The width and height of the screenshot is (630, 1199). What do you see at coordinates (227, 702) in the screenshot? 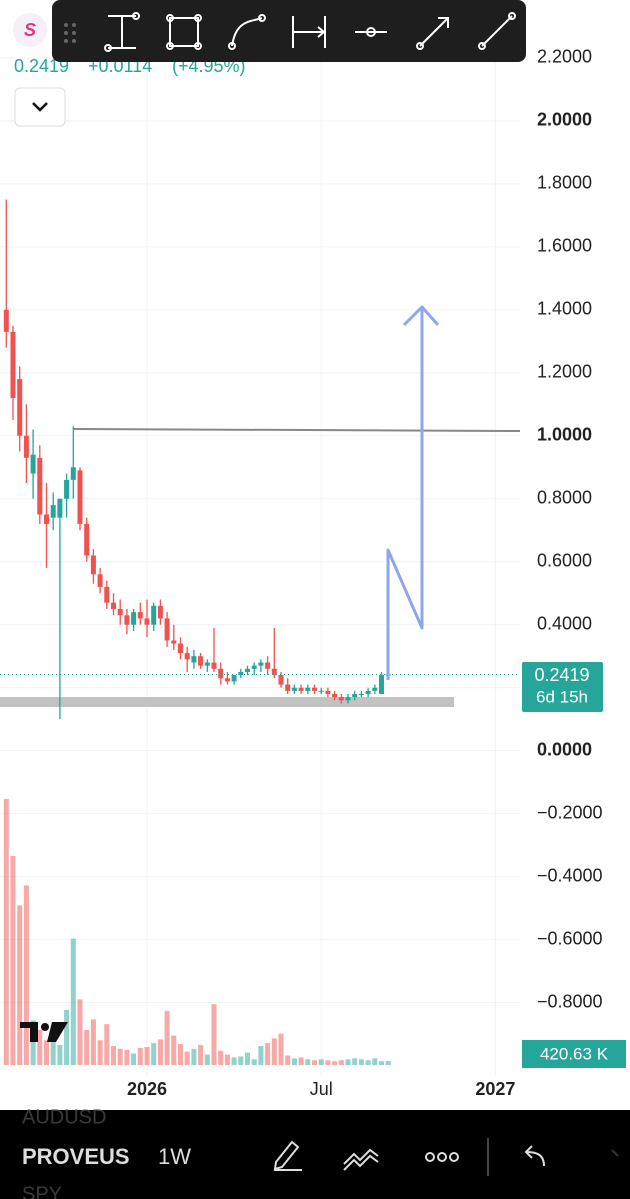
I see `drawn-zone` at bounding box center [227, 702].